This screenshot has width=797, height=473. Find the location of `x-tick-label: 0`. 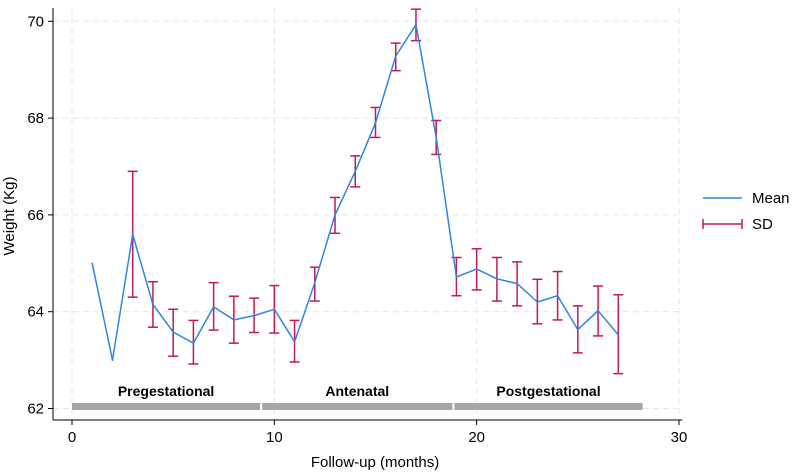

x-tick-label: 0 is located at coordinates (72, 437).